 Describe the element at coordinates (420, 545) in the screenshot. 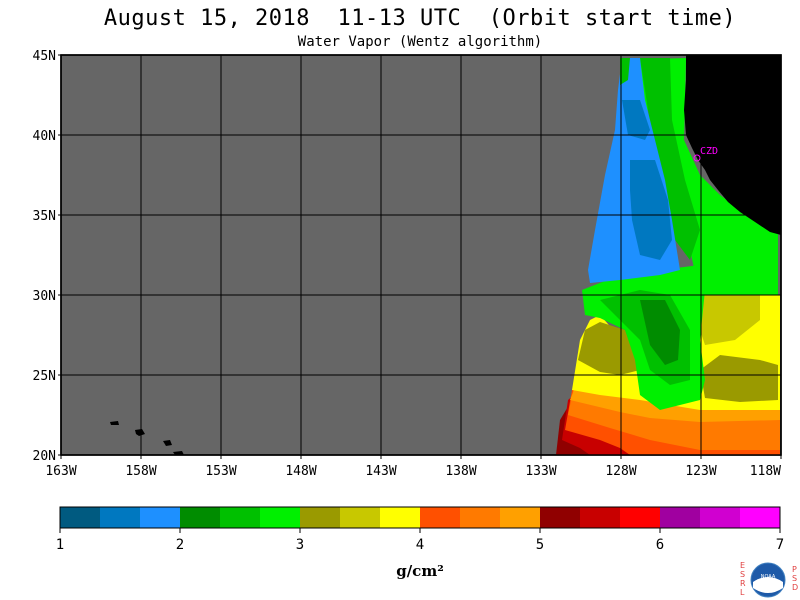

I see `colorbar-tick-label: 4` at that location.